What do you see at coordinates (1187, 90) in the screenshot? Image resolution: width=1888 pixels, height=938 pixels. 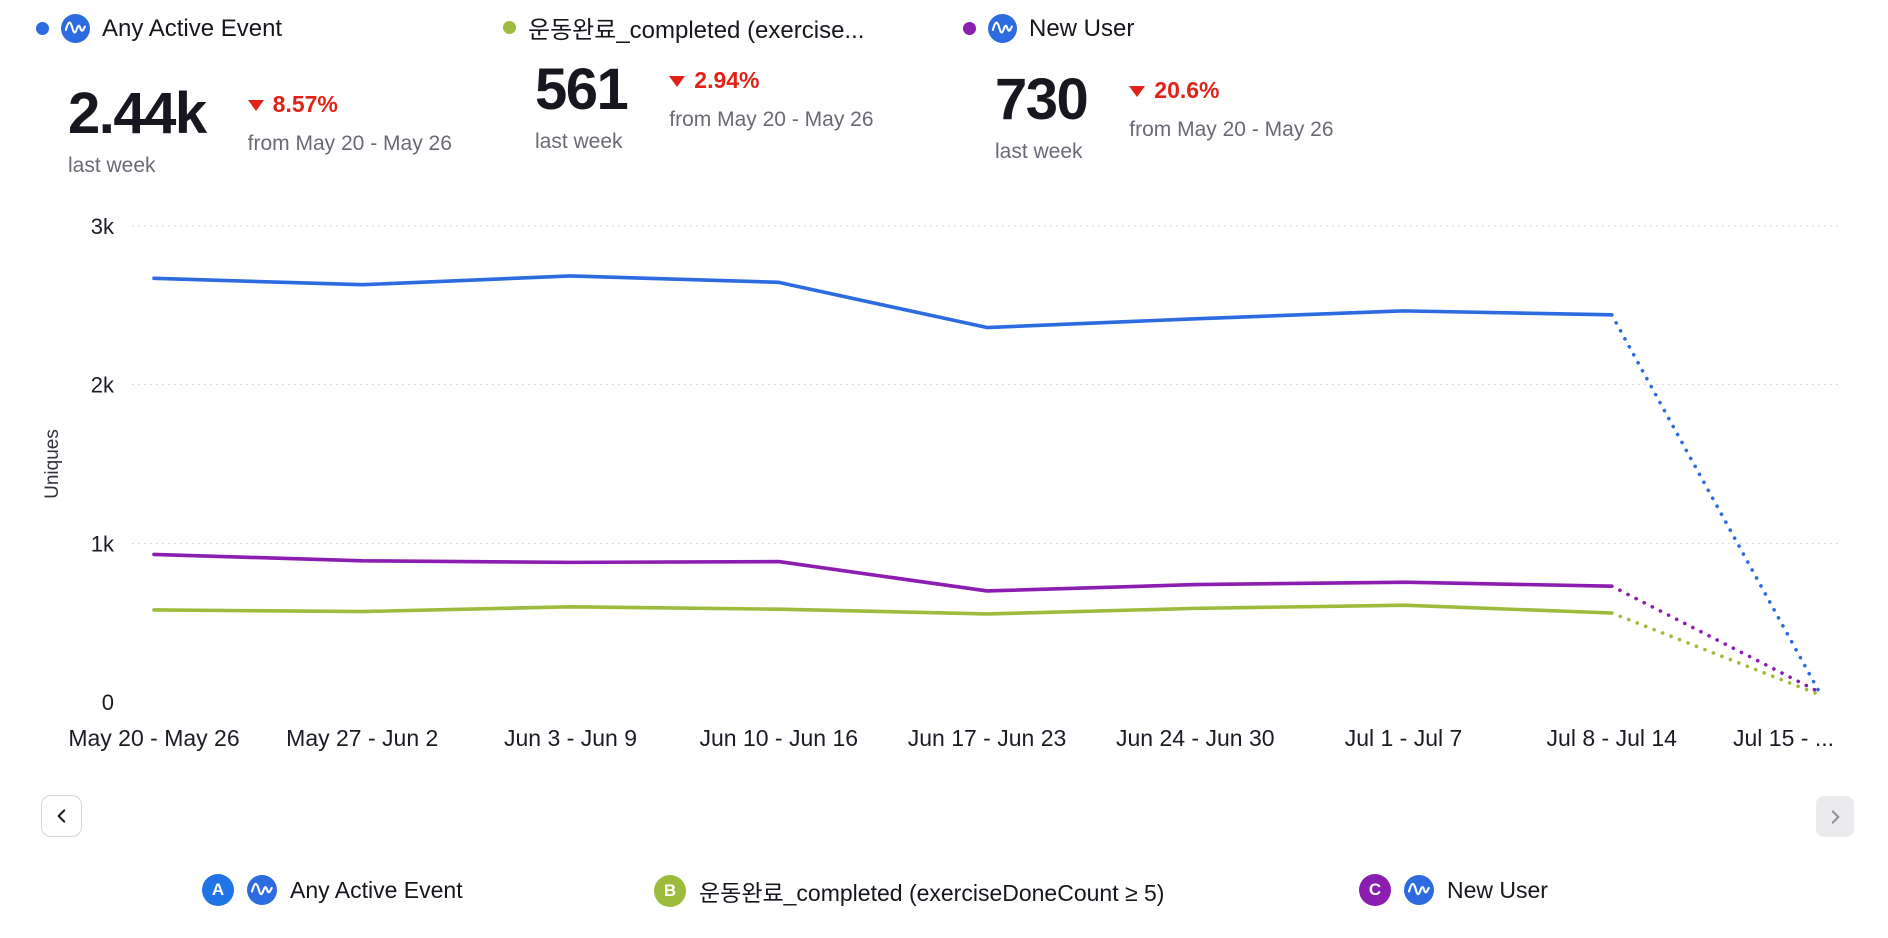 I see `metric-change-percent: 20.6%` at bounding box center [1187, 90].